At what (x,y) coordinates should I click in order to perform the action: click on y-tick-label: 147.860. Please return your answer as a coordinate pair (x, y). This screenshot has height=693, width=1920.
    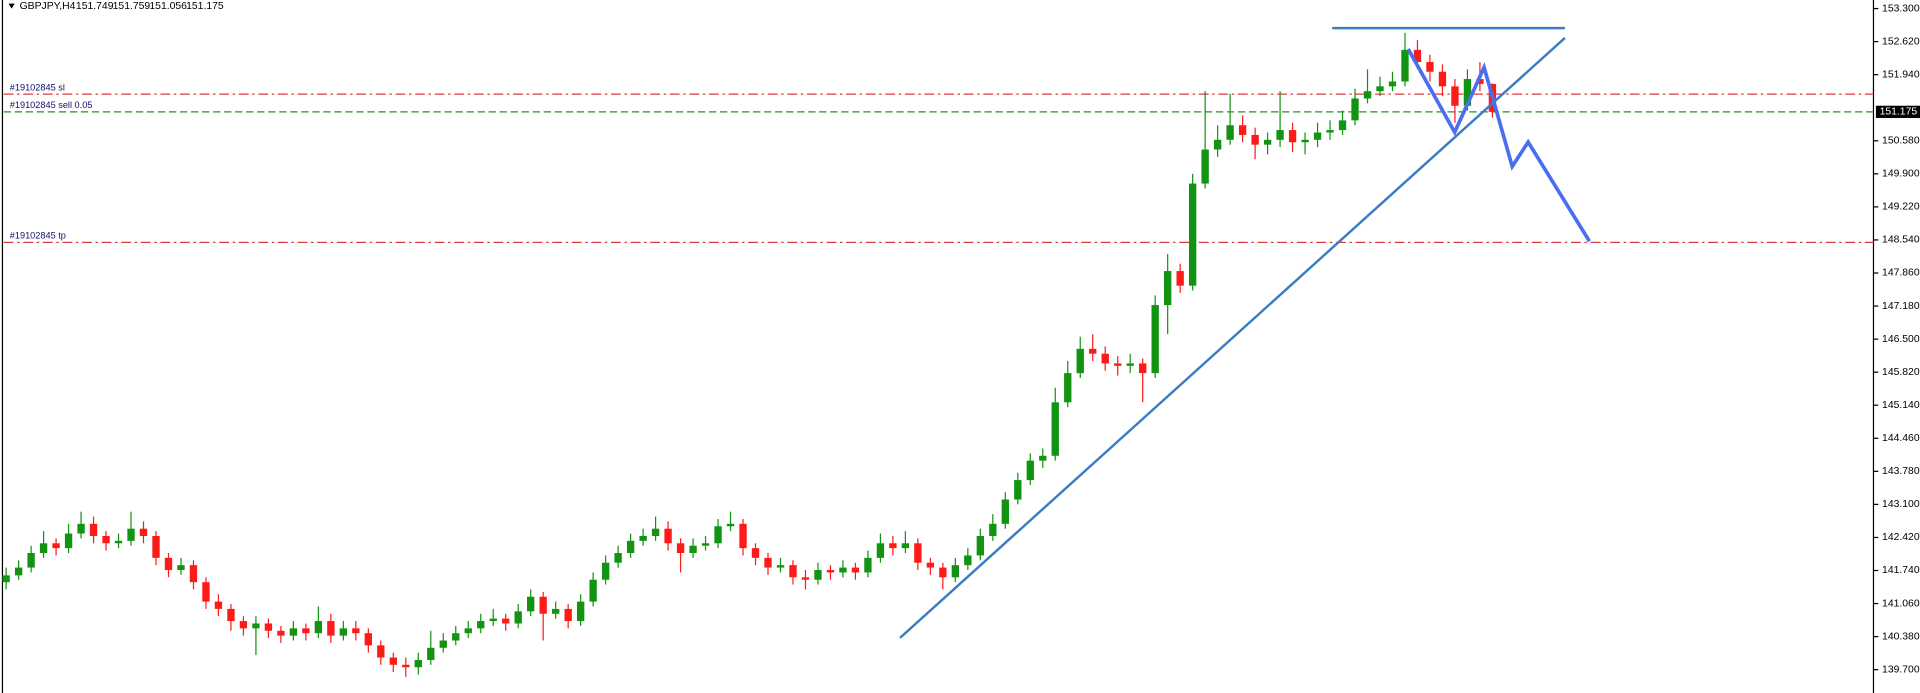
    Looking at the image, I should click on (1901, 273).